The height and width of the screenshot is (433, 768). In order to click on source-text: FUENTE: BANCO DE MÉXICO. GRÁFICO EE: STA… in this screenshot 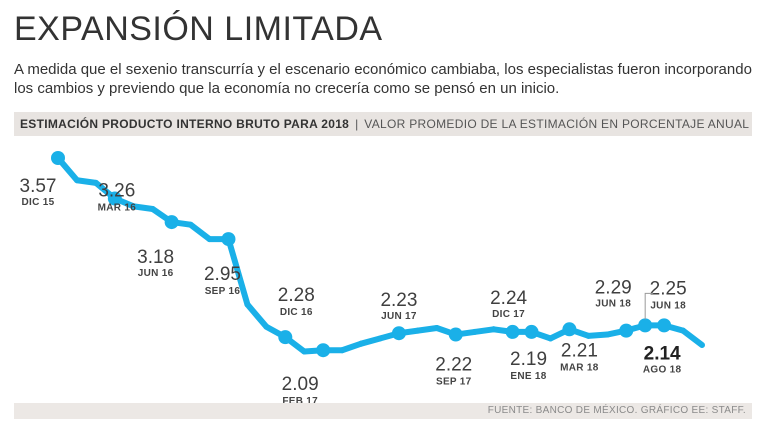, I will do `click(616, 410)`.